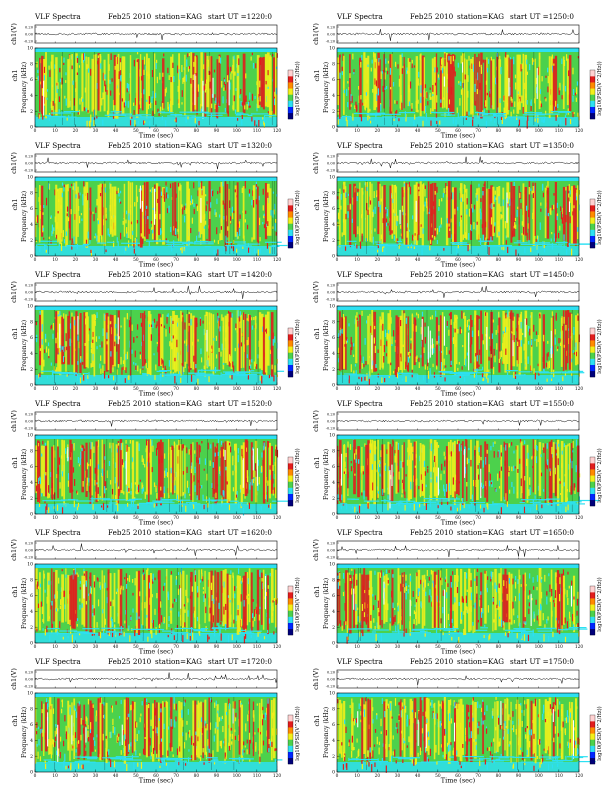  I want to click on title-start-time: start UT =1420:0, so click(240, 274).